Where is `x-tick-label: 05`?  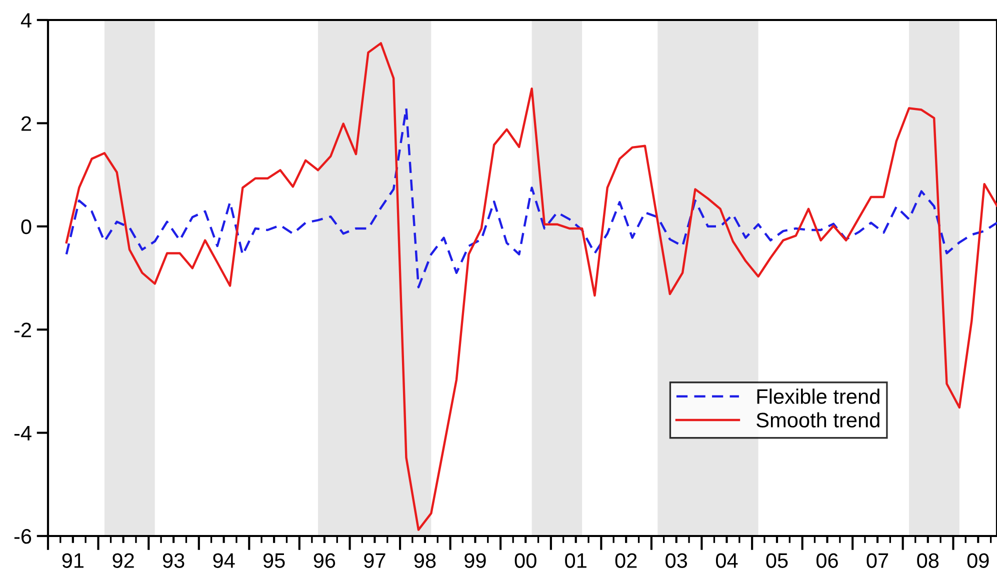 x-tick-label: 05 is located at coordinates (777, 560).